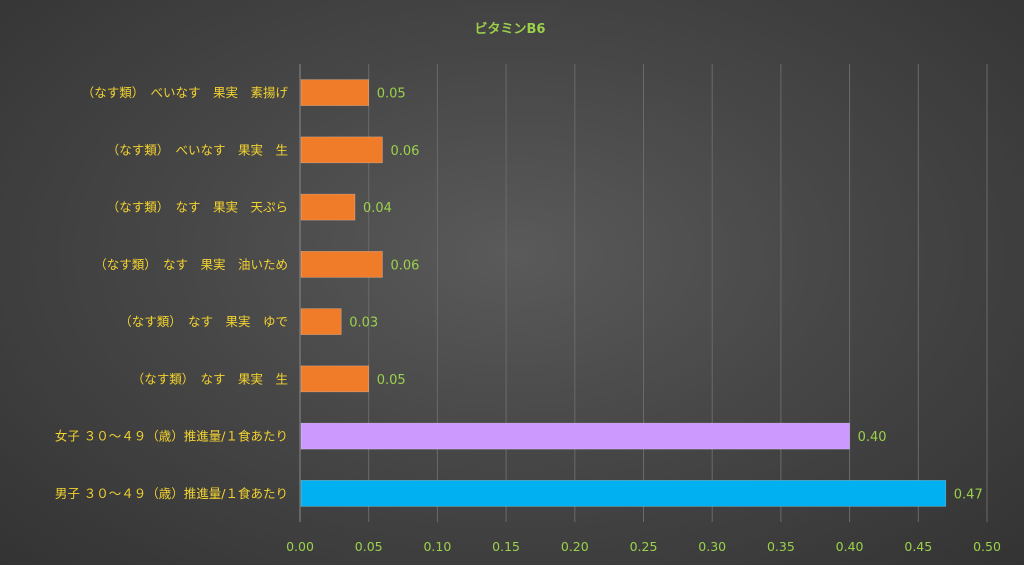 Image resolution: width=1024 pixels, height=565 pixels. Describe the element at coordinates (712, 546) in the screenshot. I see `x-tick-label: 0.30` at that location.